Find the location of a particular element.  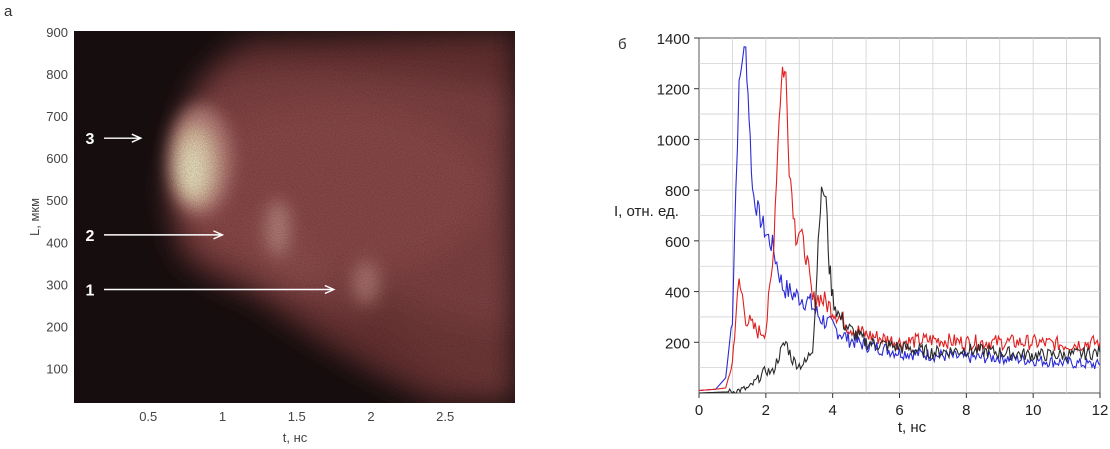

heatmap-y-tick-label: 500 is located at coordinates (57, 200).